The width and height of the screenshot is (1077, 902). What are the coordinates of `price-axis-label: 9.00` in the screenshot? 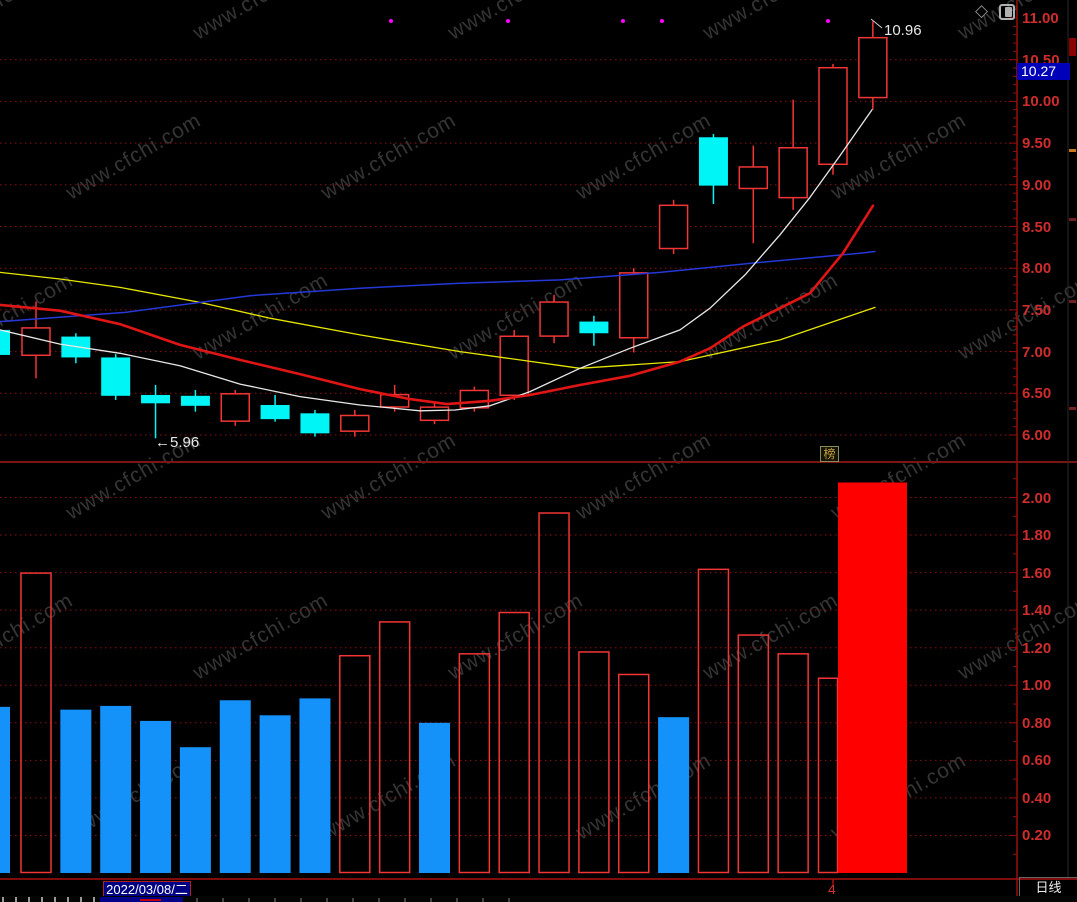 It's located at (1037, 185).